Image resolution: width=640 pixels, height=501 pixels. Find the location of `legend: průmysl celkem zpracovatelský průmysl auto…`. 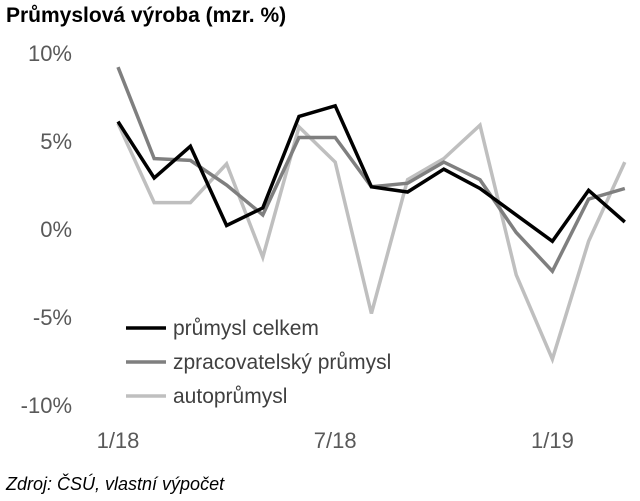

legend: průmysl celkem zpracovatelský průmysl auto… is located at coordinates (258, 362).